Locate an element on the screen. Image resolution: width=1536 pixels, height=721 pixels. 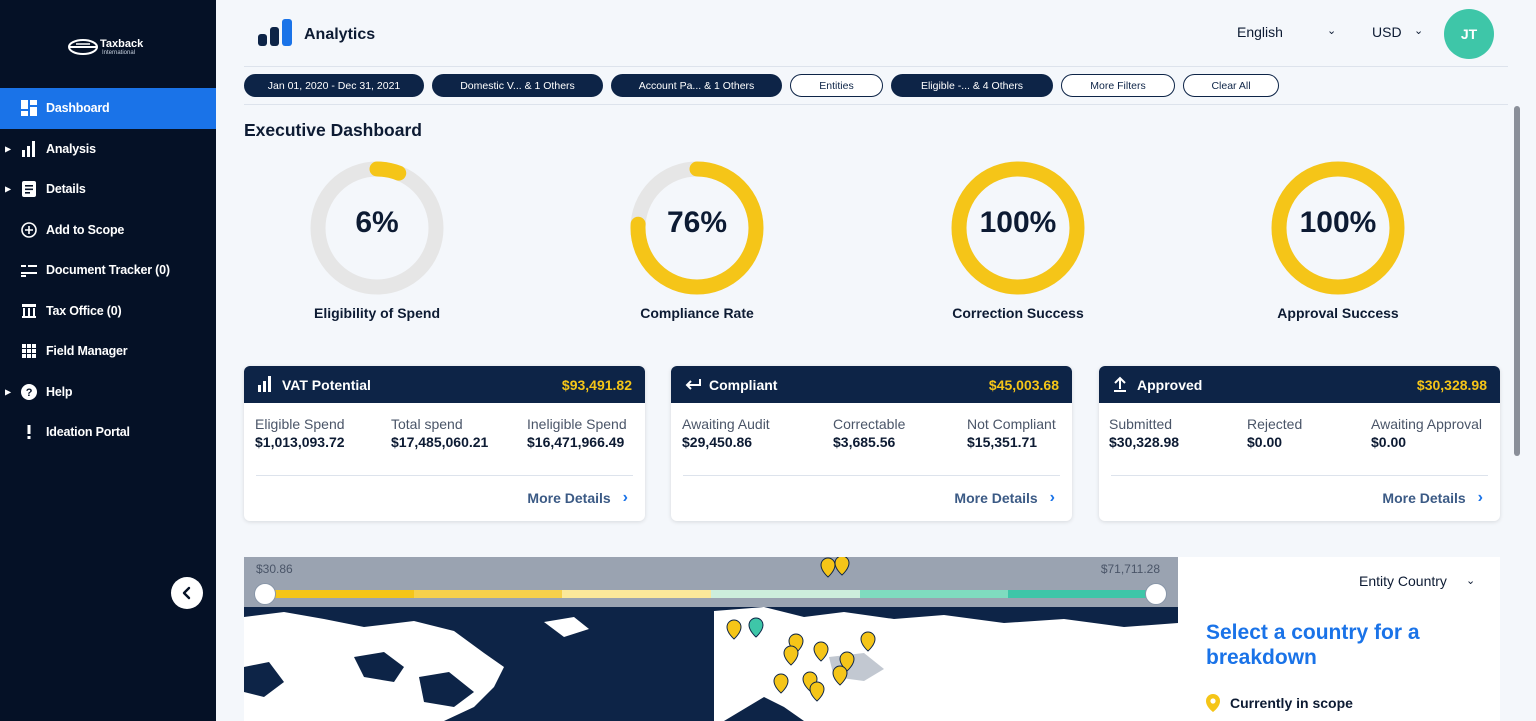
collapse-sidebar-button is located at coordinates (187, 593).